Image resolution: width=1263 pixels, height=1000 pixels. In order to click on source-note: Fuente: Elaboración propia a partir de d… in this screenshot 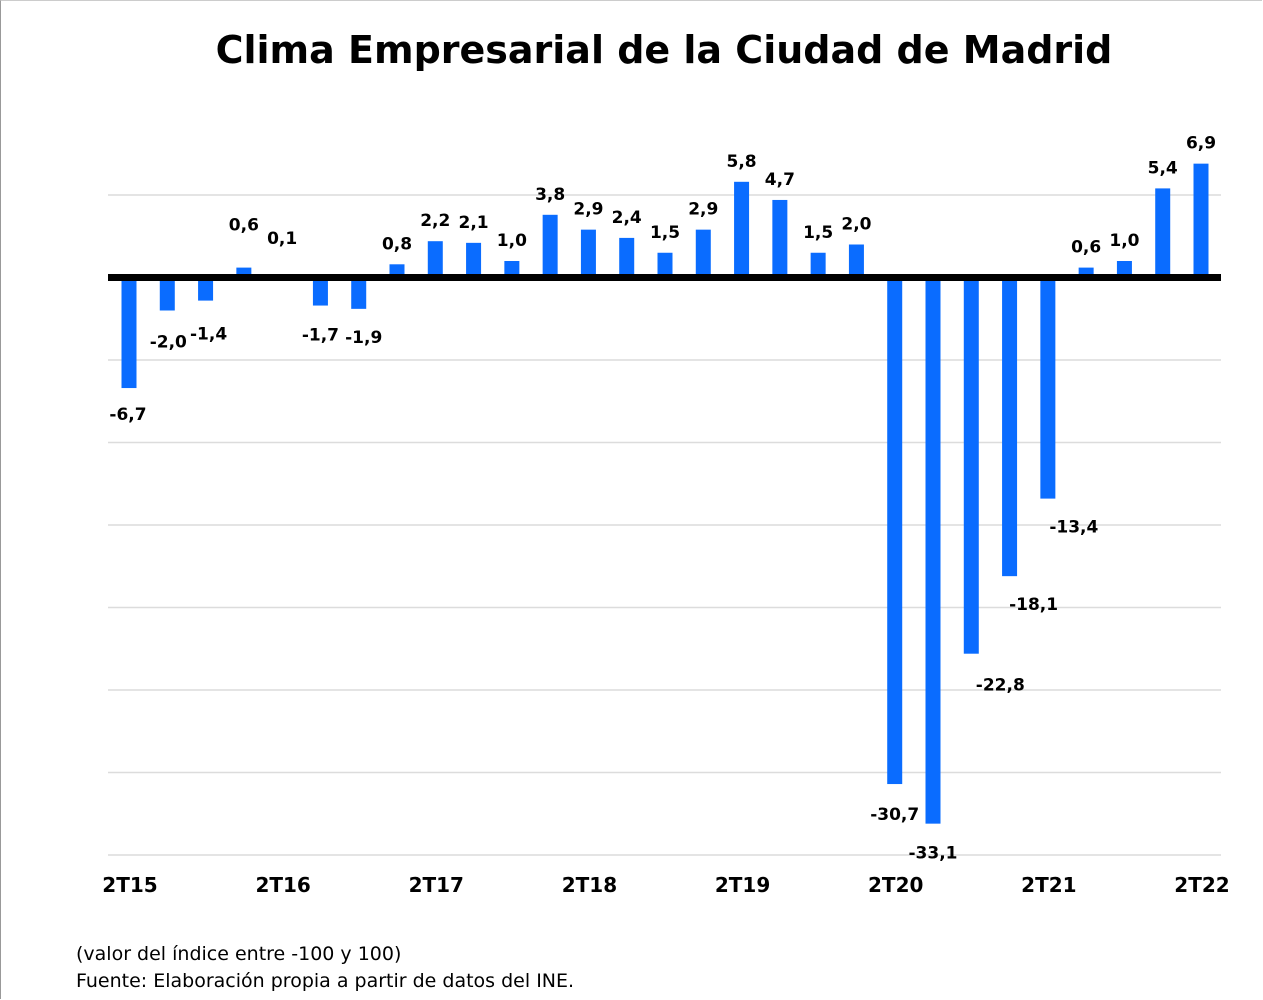, I will do `click(325, 981)`.